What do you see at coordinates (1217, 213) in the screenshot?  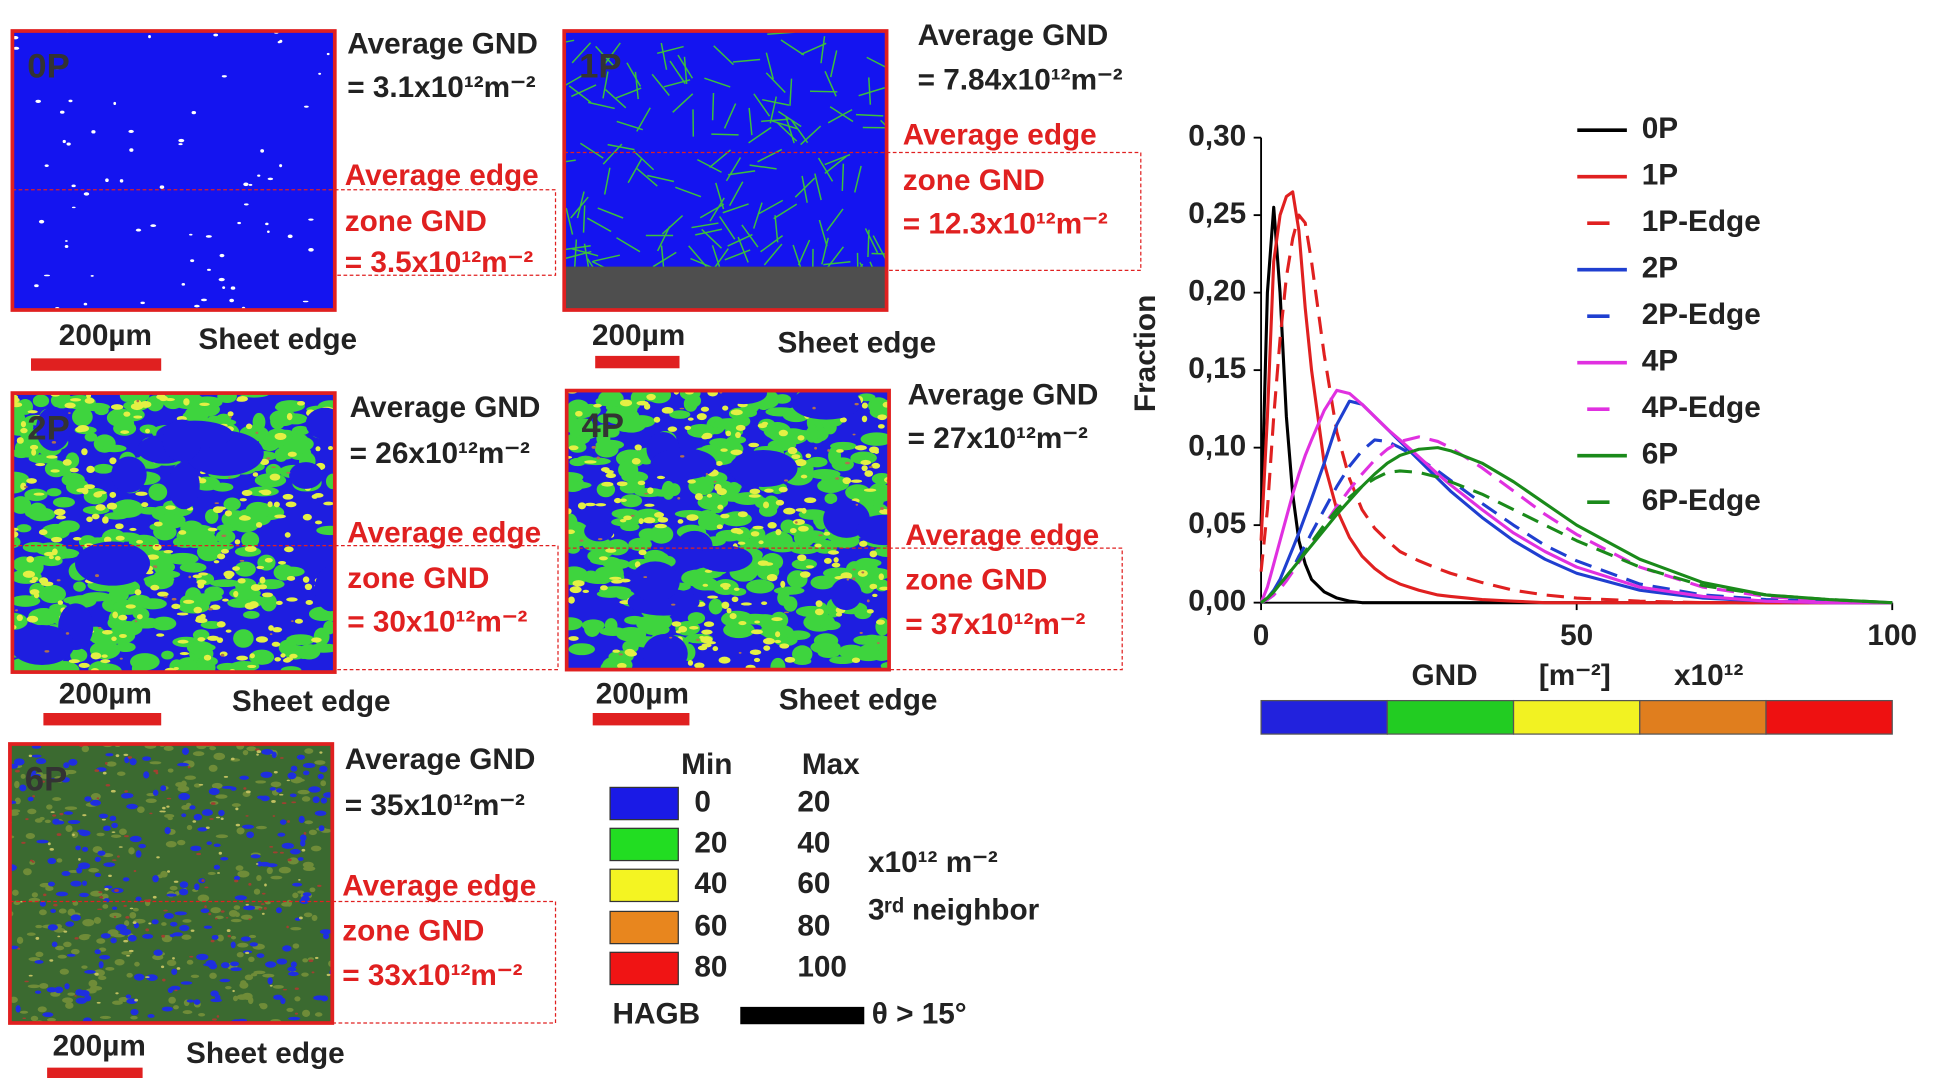 I see `y-tick-label: 0,25` at bounding box center [1217, 213].